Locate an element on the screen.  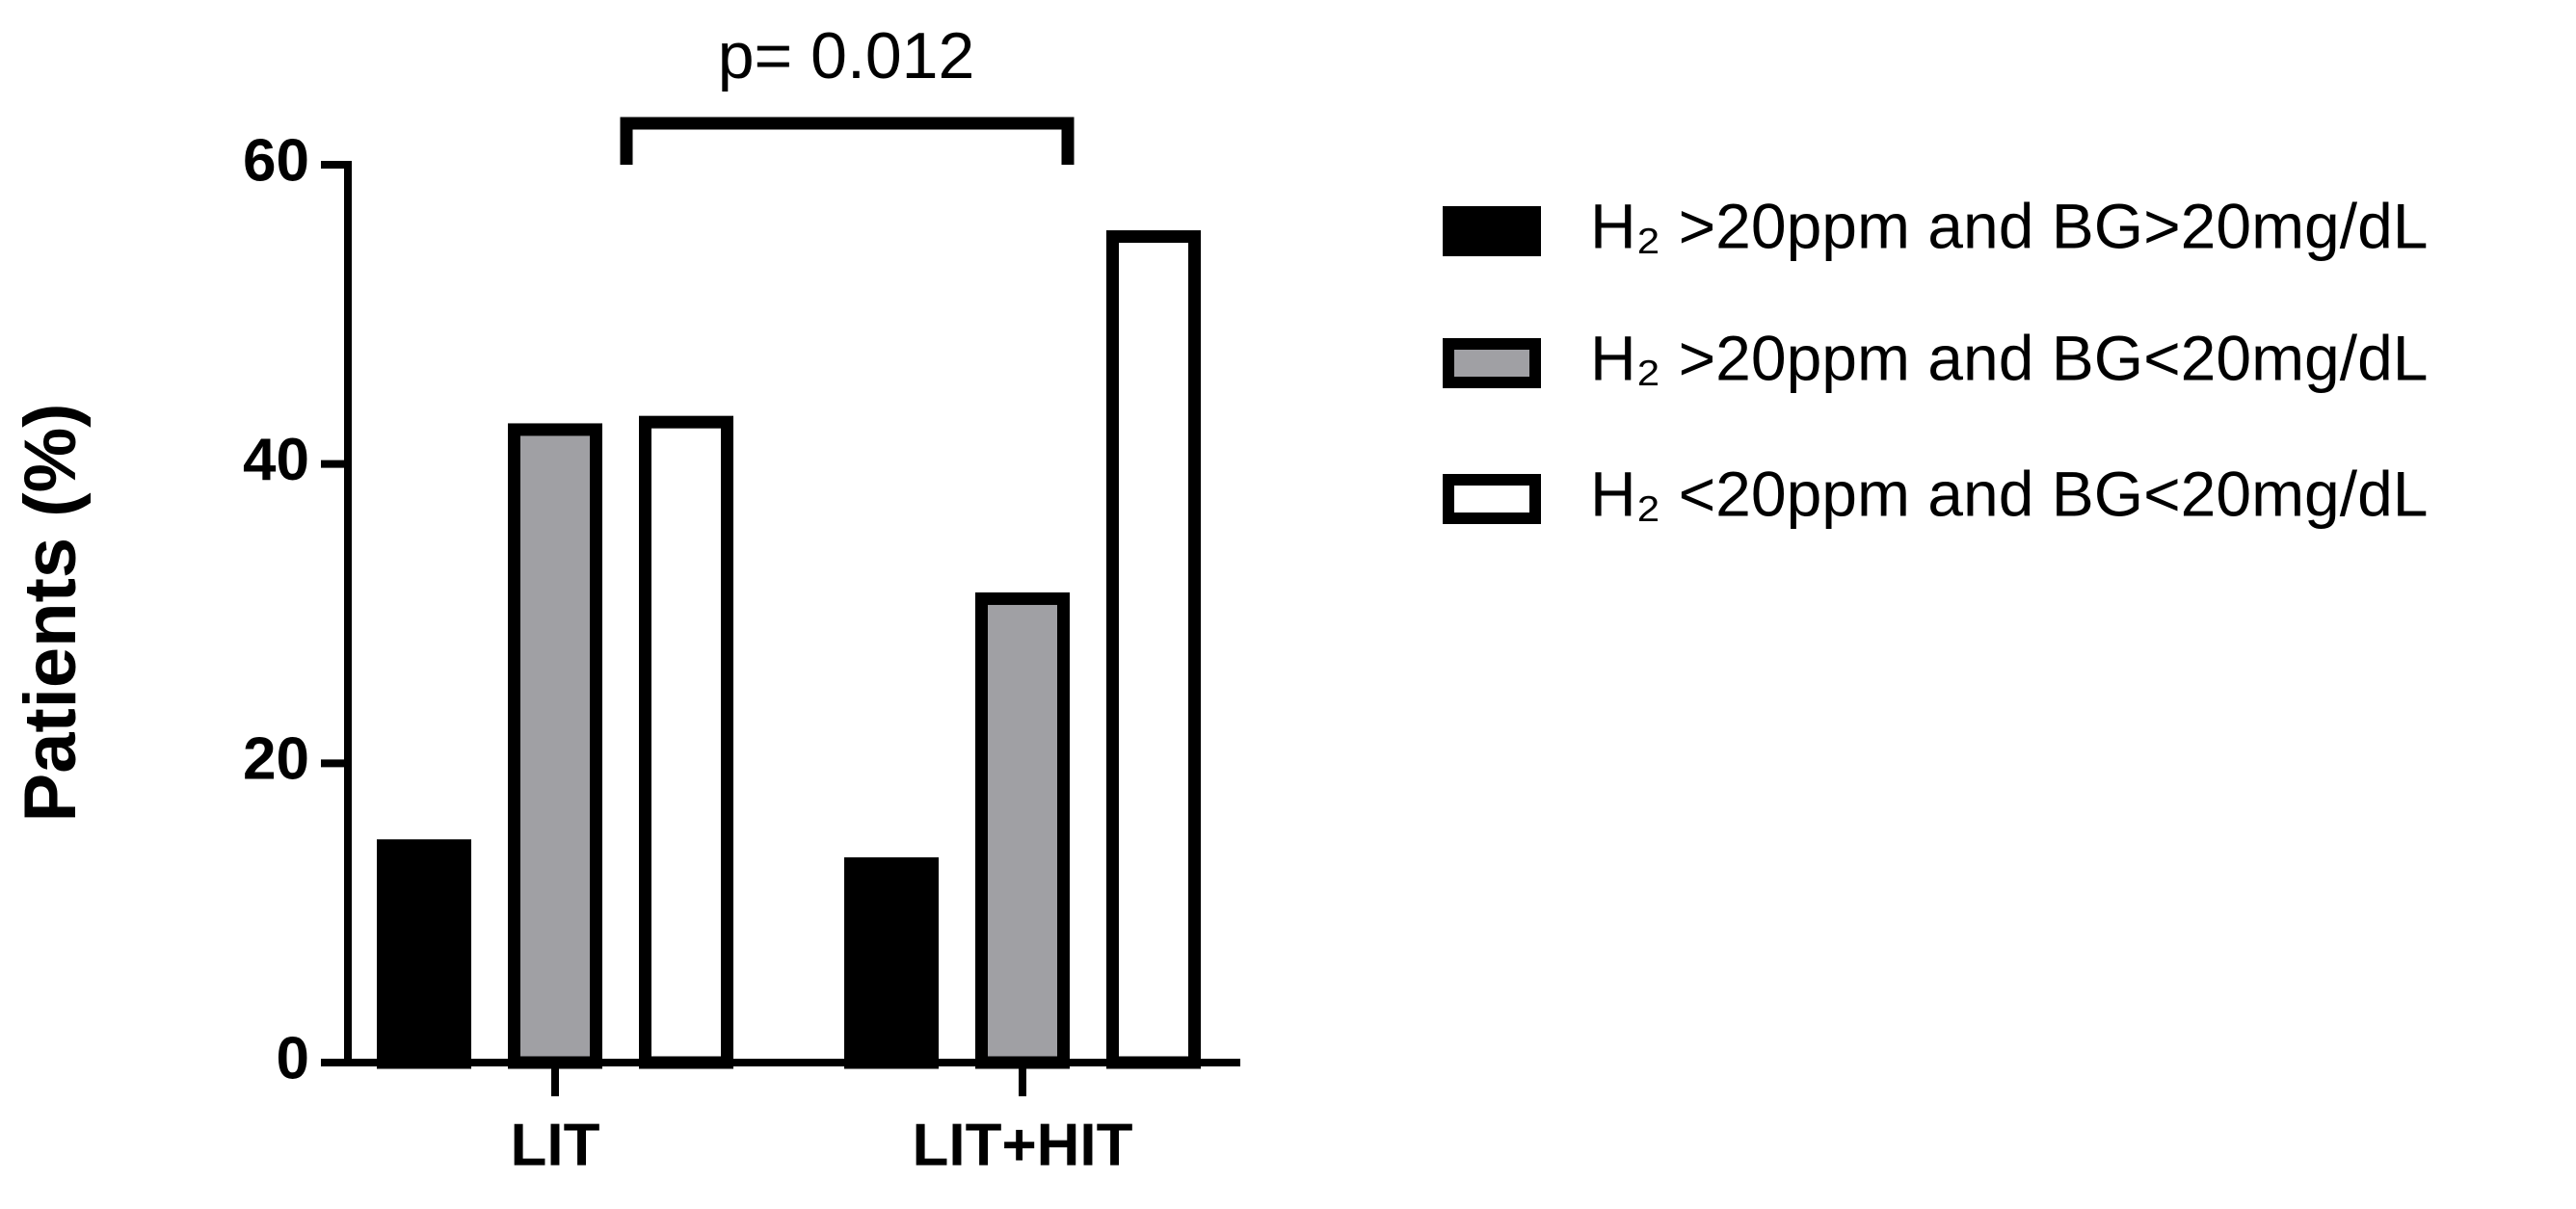
y-tick-label: 0 is located at coordinates (293, 1058).